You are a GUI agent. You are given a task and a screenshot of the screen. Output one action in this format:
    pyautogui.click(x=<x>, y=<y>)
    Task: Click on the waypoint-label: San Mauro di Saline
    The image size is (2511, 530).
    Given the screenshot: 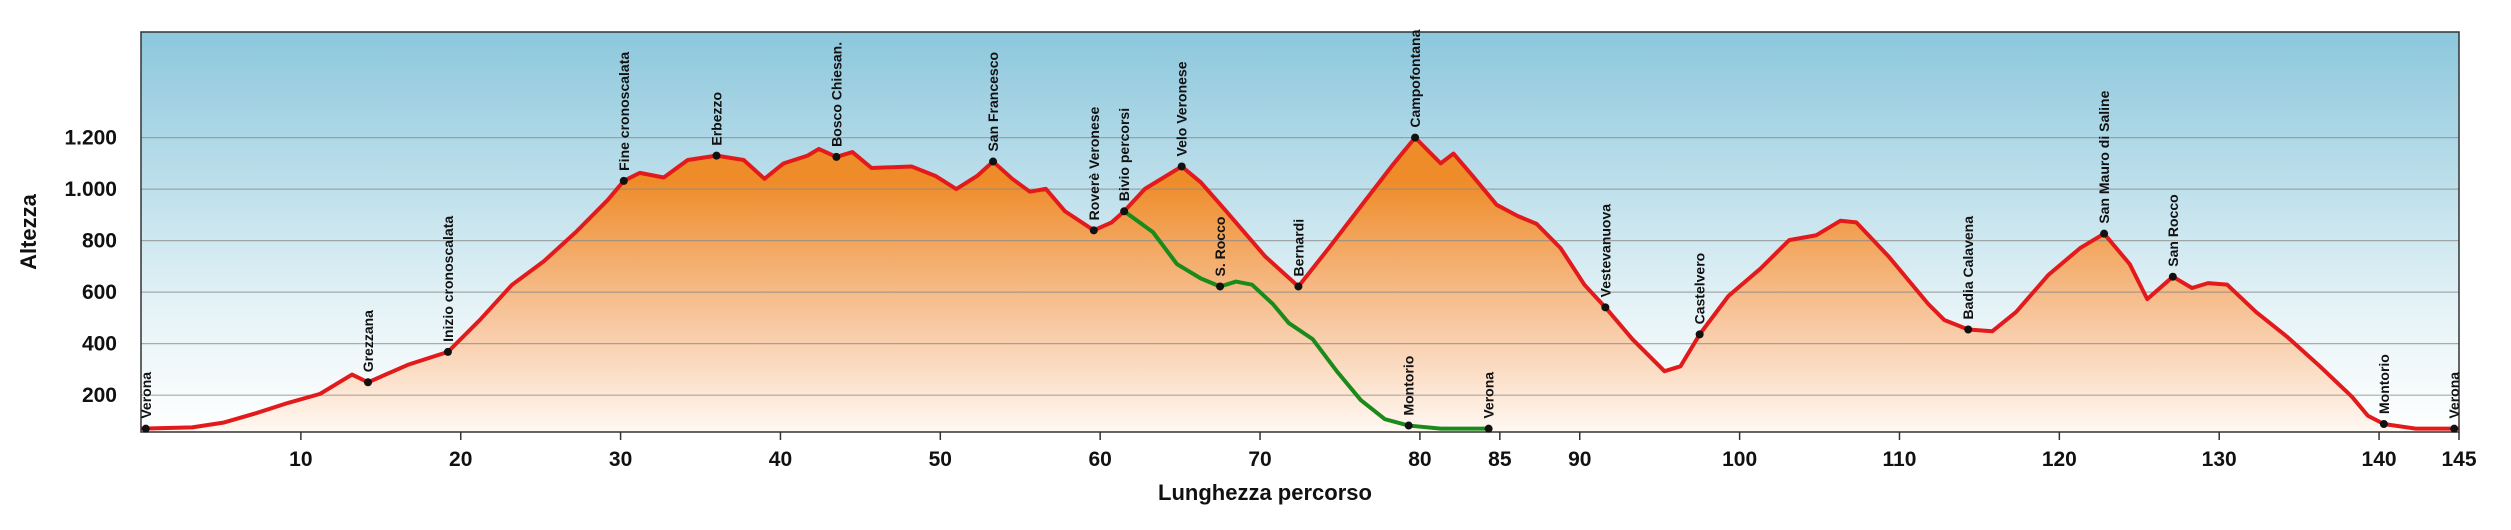 What is the action you would take?
    pyautogui.click(x=2104, y=156)
    